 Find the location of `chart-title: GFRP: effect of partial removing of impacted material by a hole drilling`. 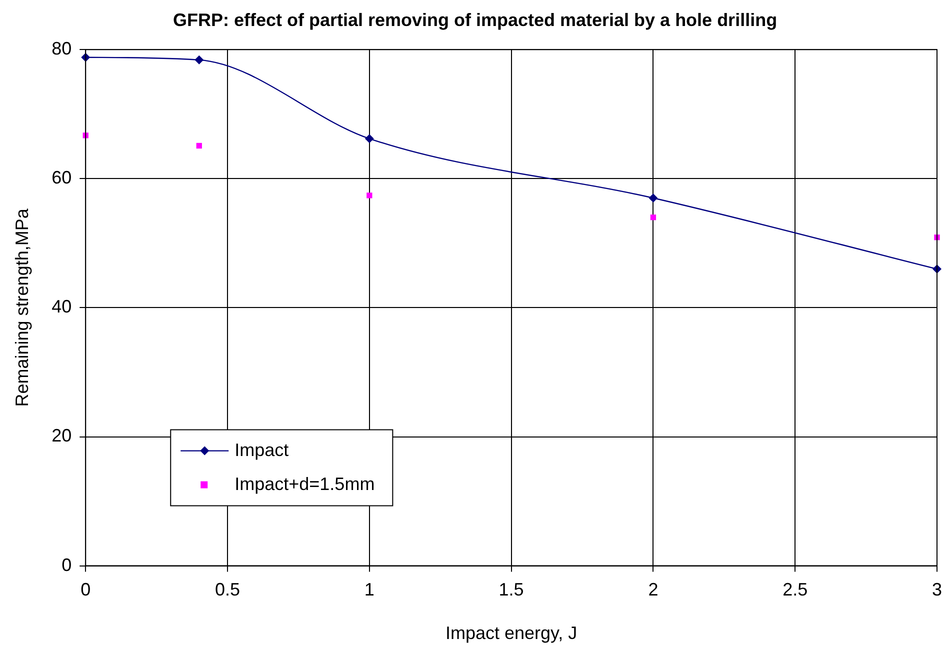

chart-title: GFRP: effect of partial removing of impacted material by a hole drilling is located at coordinates (475, 20).